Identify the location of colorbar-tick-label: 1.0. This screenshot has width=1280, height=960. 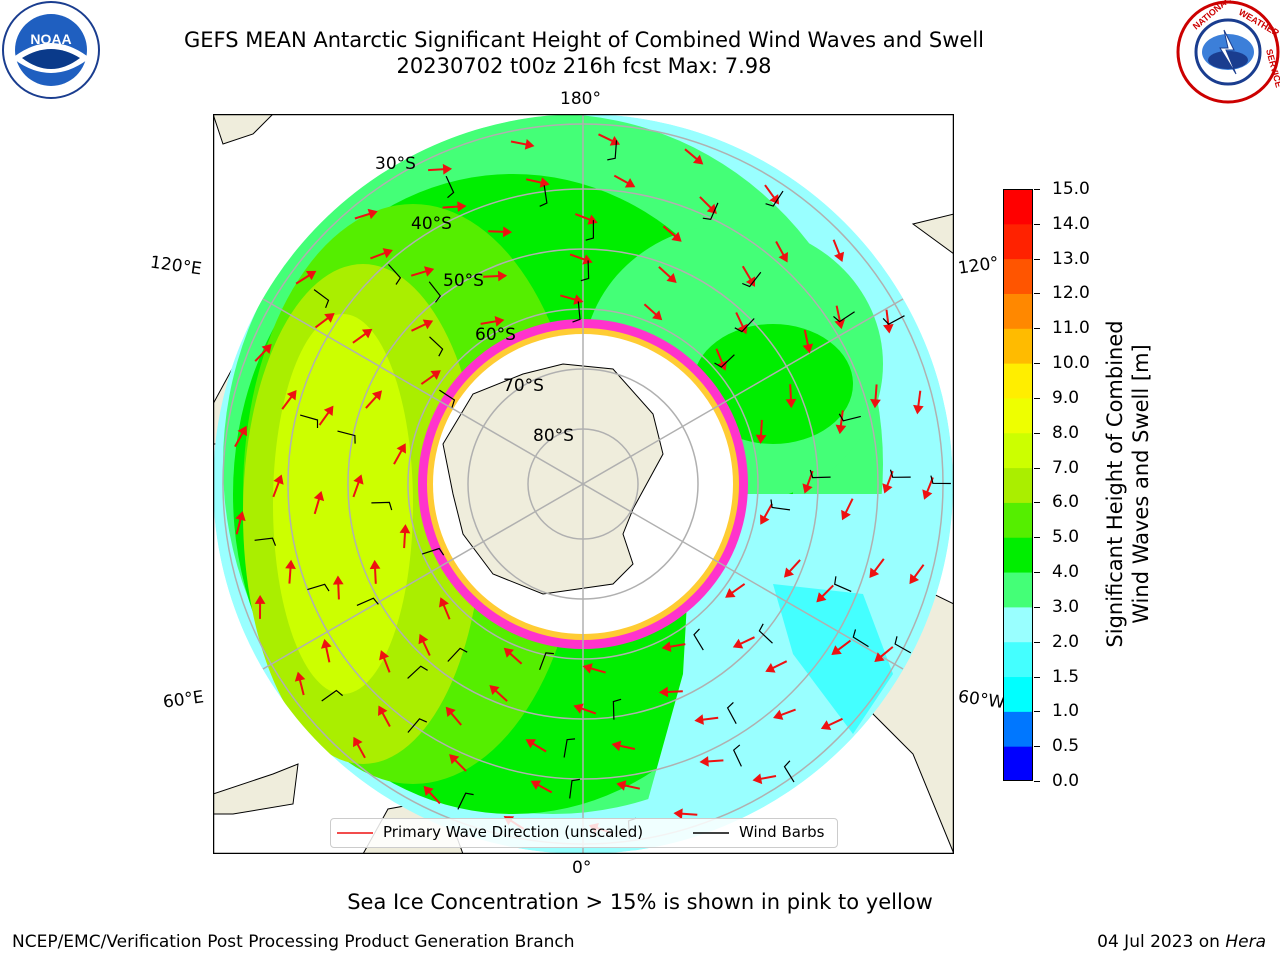
(1066, 711).